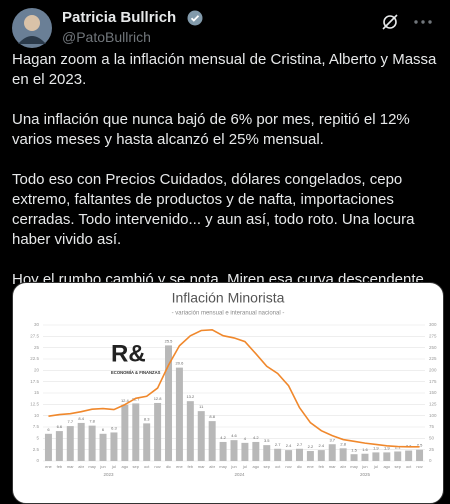  Describe the element at coordinates (34, 381) in the screenshot. I see `y-tick-label: 17.5` at that location.